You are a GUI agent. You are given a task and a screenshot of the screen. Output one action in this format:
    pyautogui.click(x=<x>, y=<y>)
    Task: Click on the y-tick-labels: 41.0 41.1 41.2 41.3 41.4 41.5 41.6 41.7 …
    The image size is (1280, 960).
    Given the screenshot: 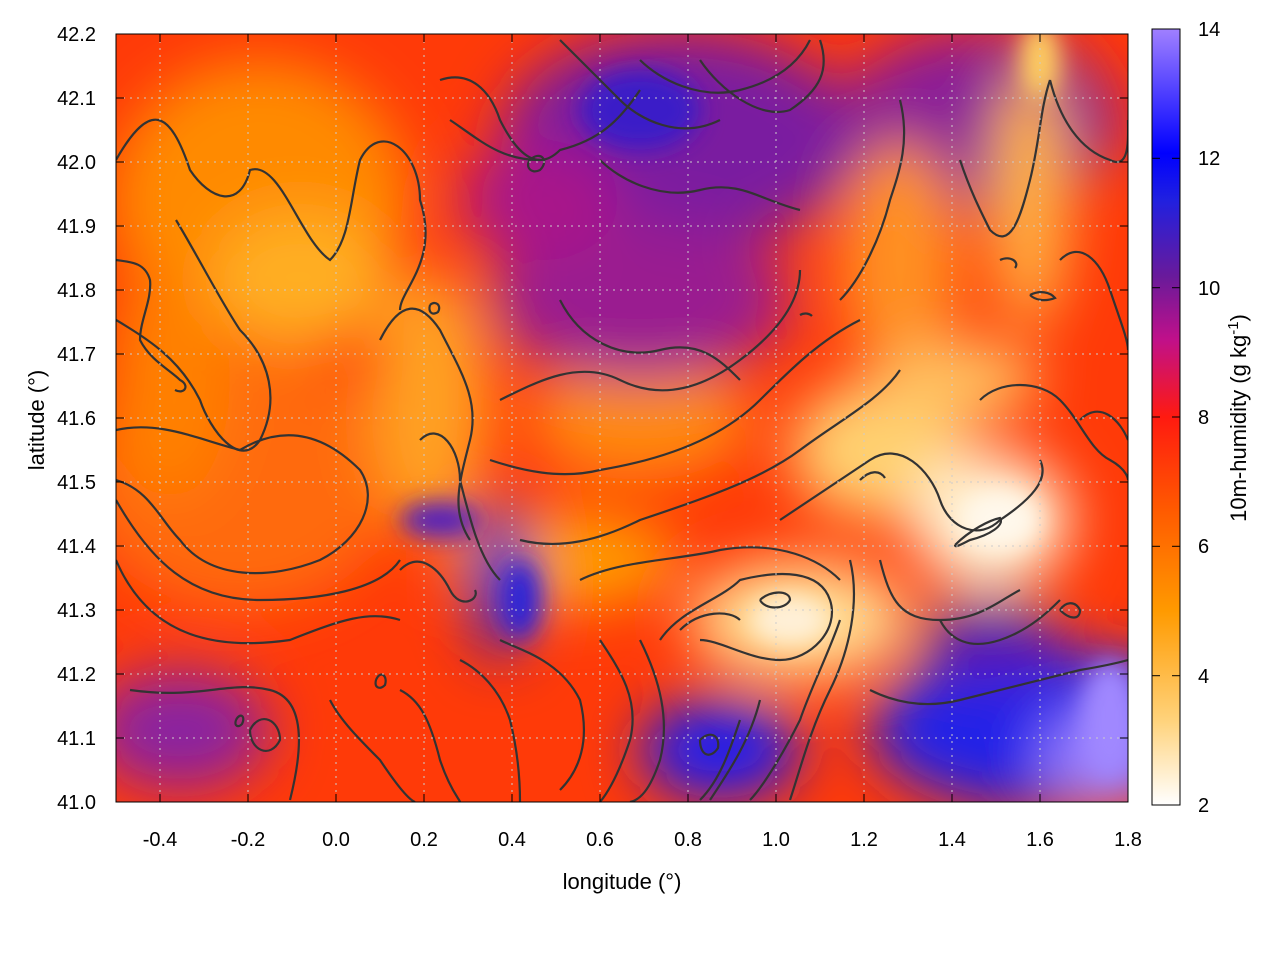 What is the action you would take?
    pyautogui.click(x=76, y=419)
    